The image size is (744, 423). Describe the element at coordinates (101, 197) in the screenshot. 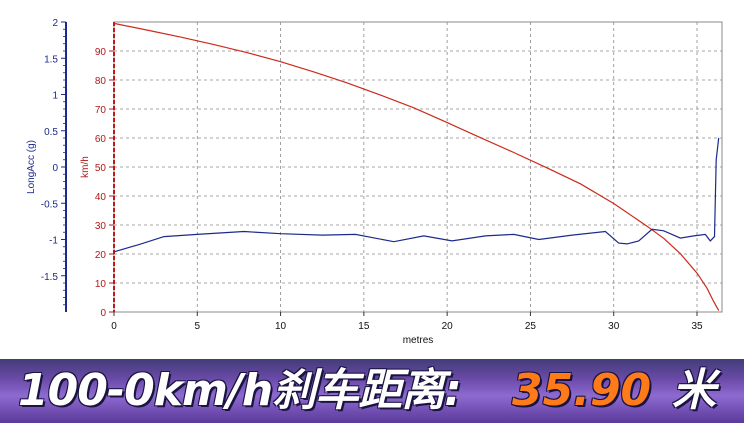

I see `speed-axis-tick-label: 40` at that location.